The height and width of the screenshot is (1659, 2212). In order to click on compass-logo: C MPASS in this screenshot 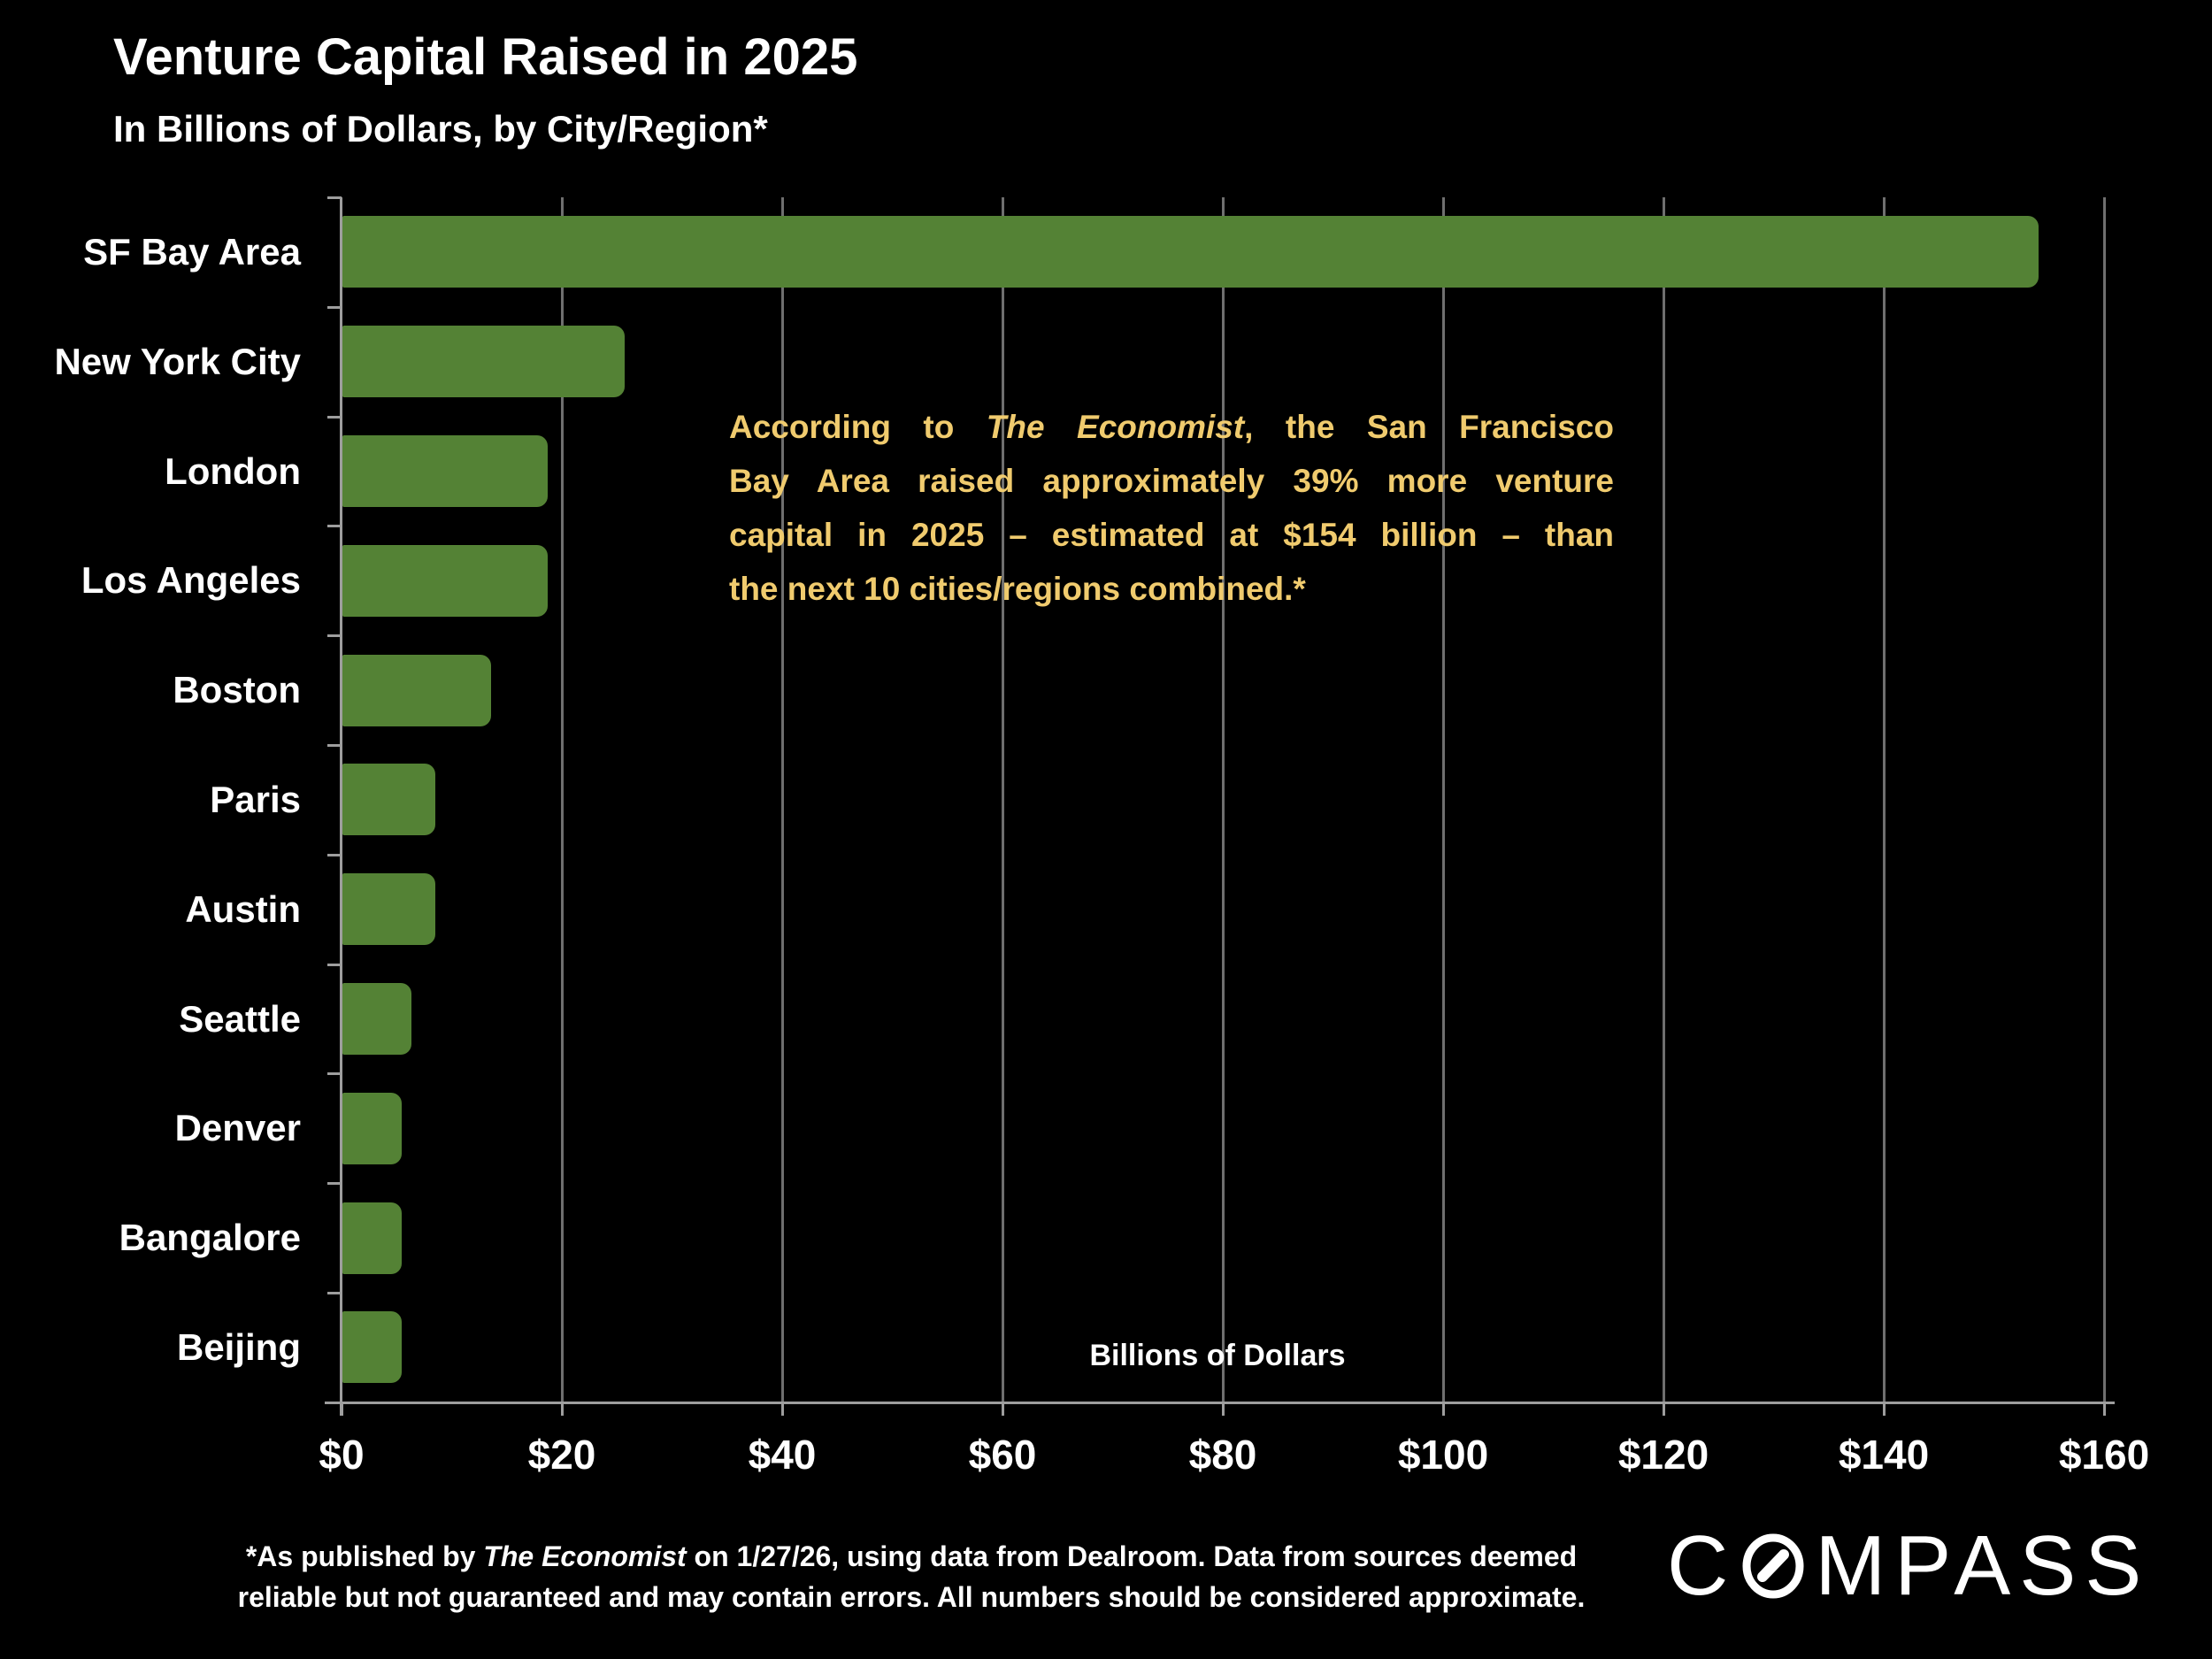, I will do `click(1908, 1566)`.